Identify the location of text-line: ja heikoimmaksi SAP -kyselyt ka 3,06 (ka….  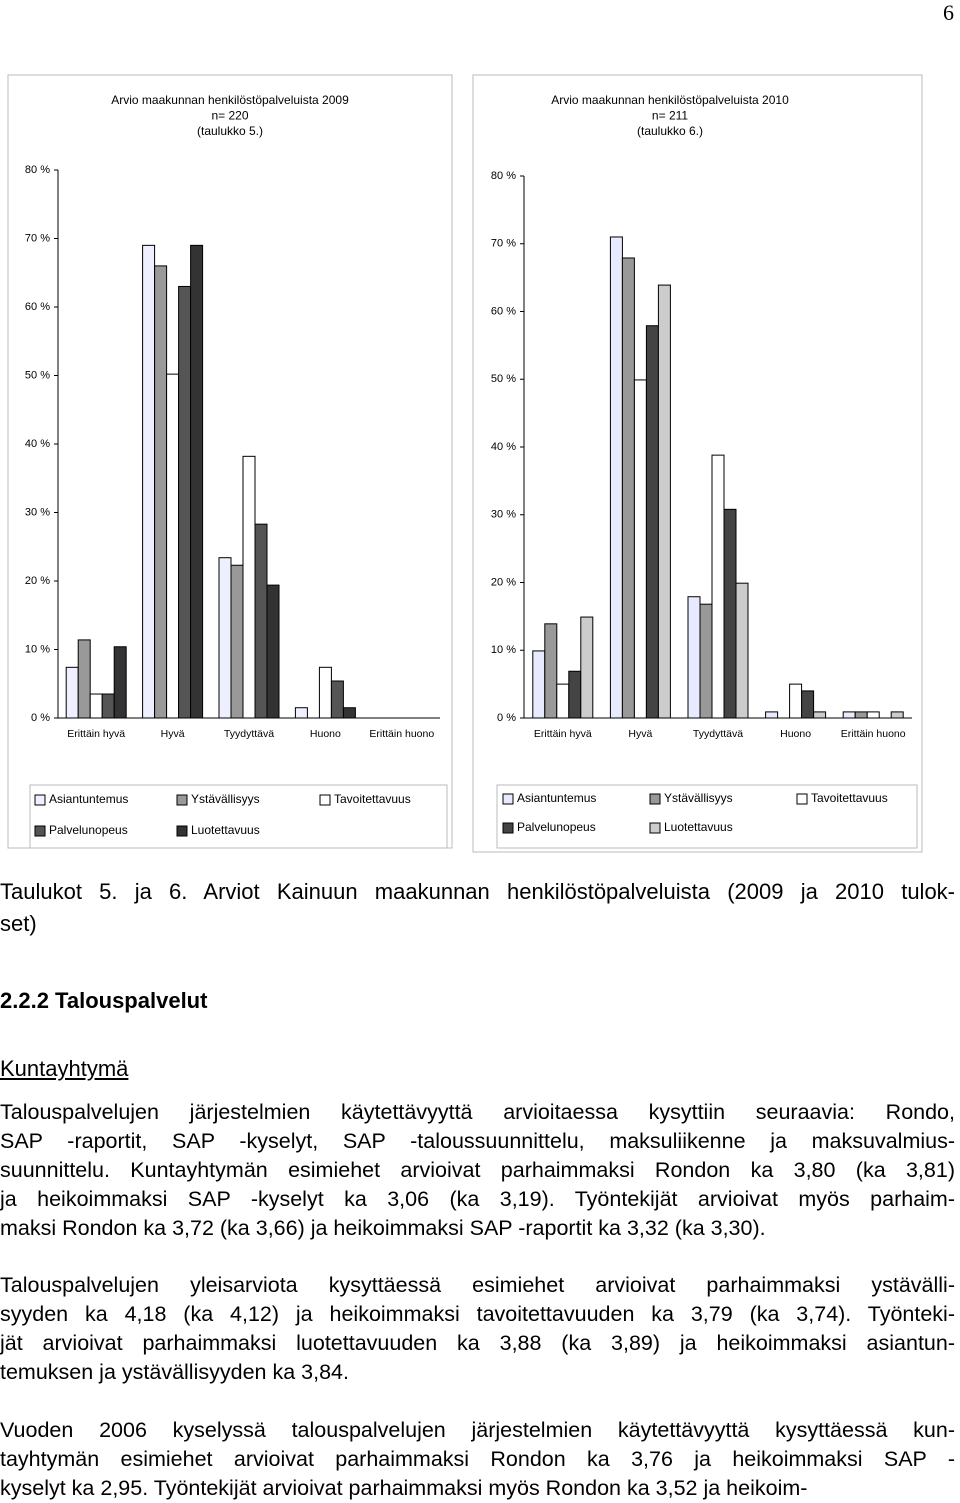
(477, 1199).